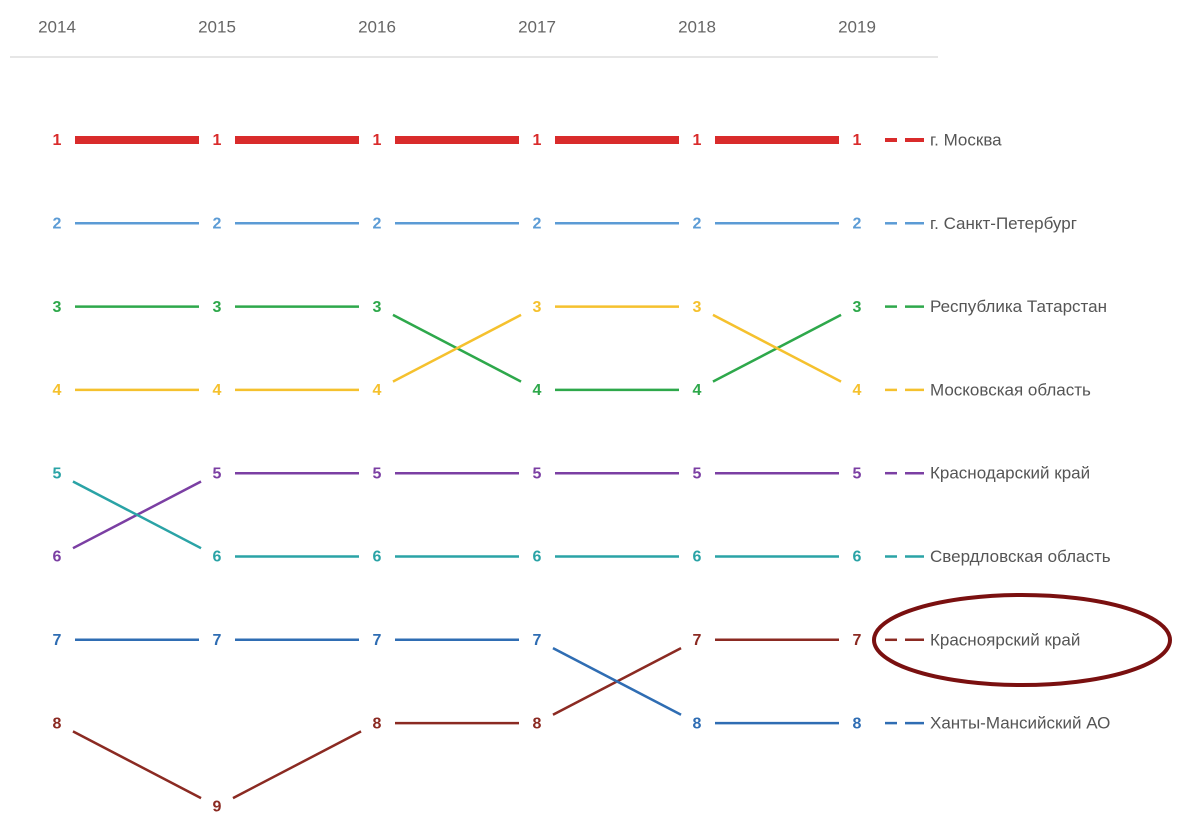  I want to click on legend-label: Свердловская область, so click(1020, 556).